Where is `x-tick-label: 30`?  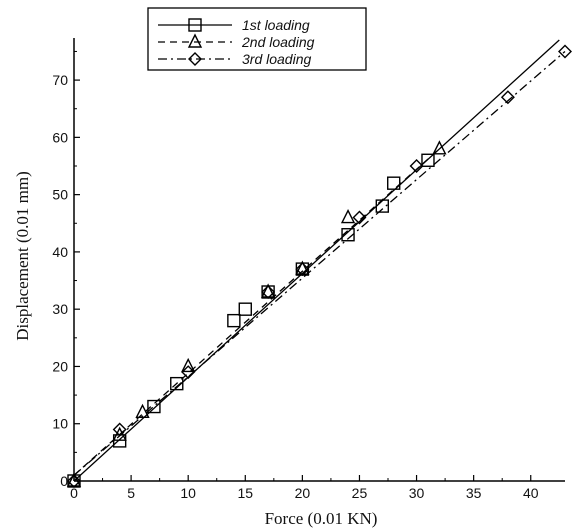 x-tick-label: 30 is located at coordinates (417, 493).